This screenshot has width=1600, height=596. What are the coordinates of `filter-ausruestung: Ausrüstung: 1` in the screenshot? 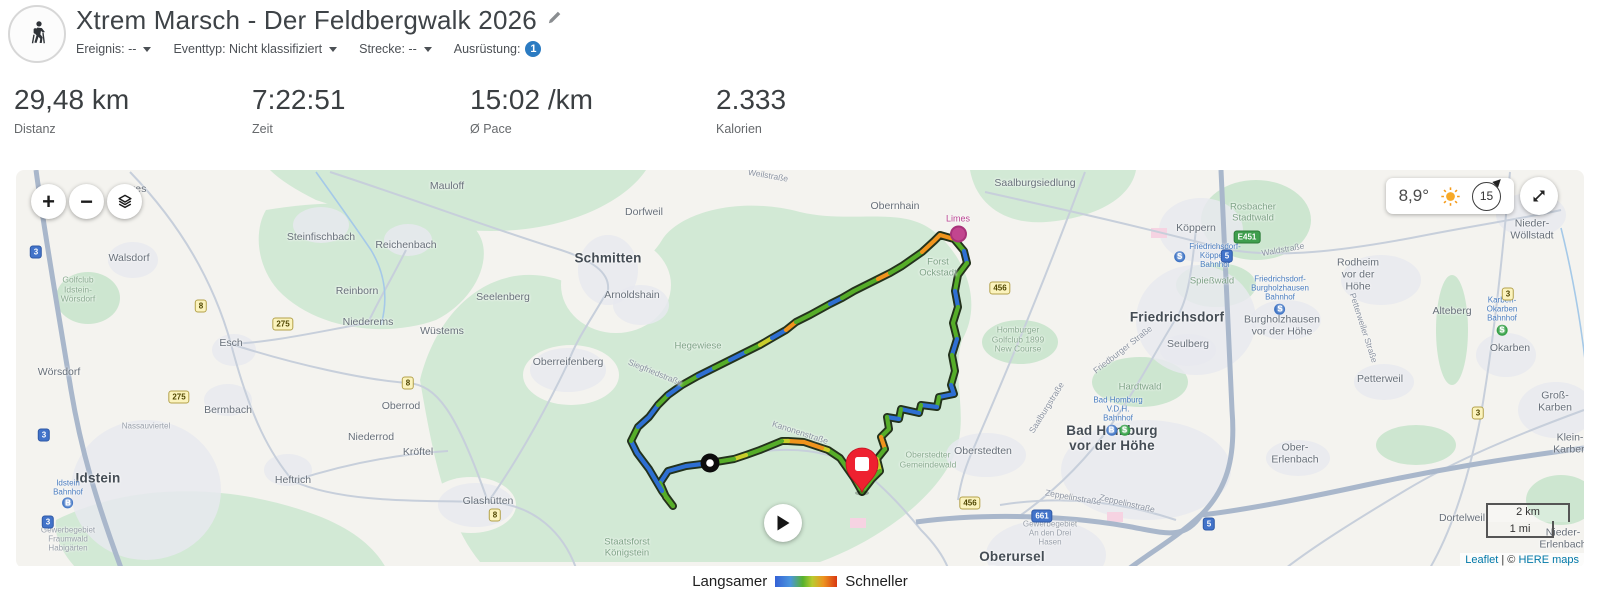 It's located at (498, 49).